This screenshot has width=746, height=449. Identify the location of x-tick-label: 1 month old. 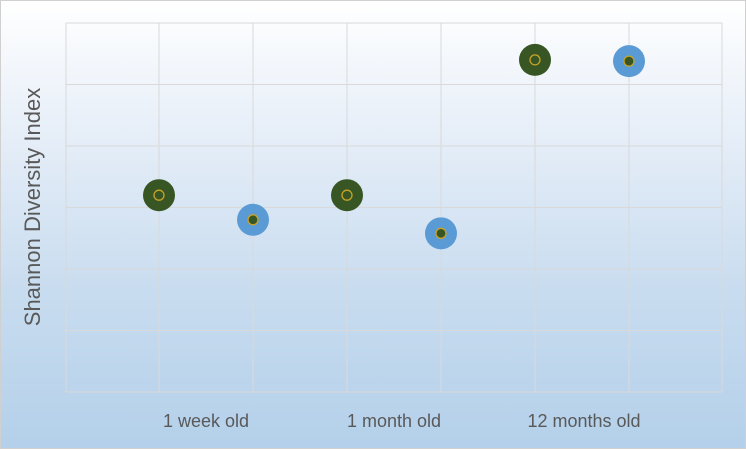
(394, 421).